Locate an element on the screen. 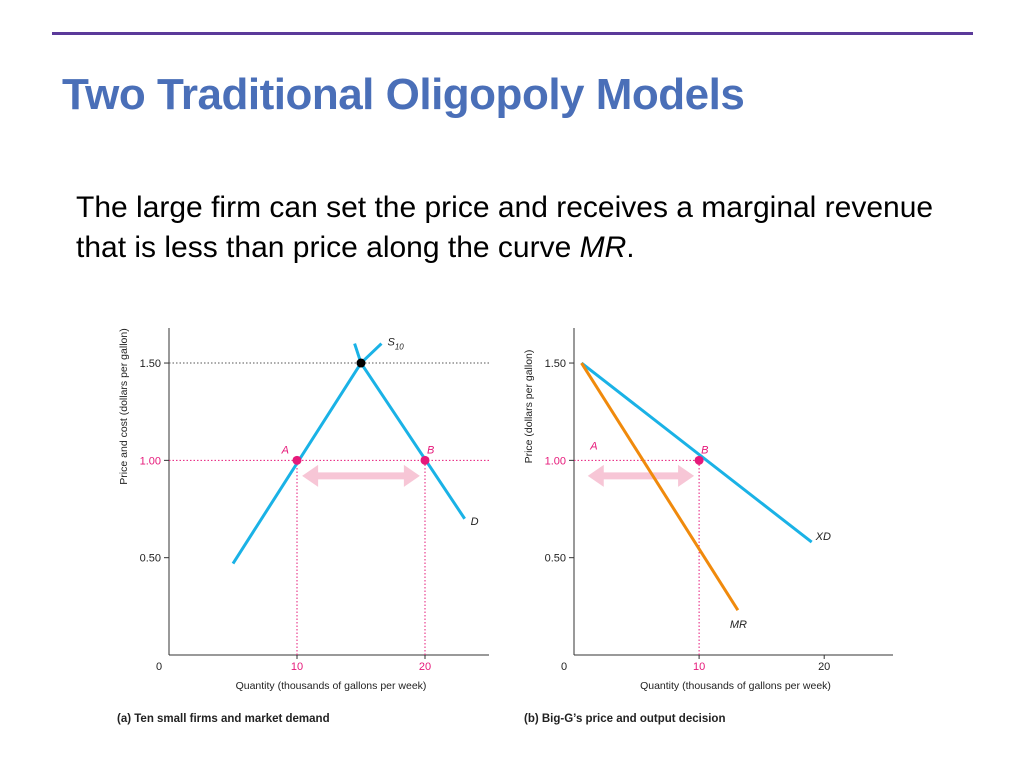  series-label-mr: MR is located at coordinates (738, 625).